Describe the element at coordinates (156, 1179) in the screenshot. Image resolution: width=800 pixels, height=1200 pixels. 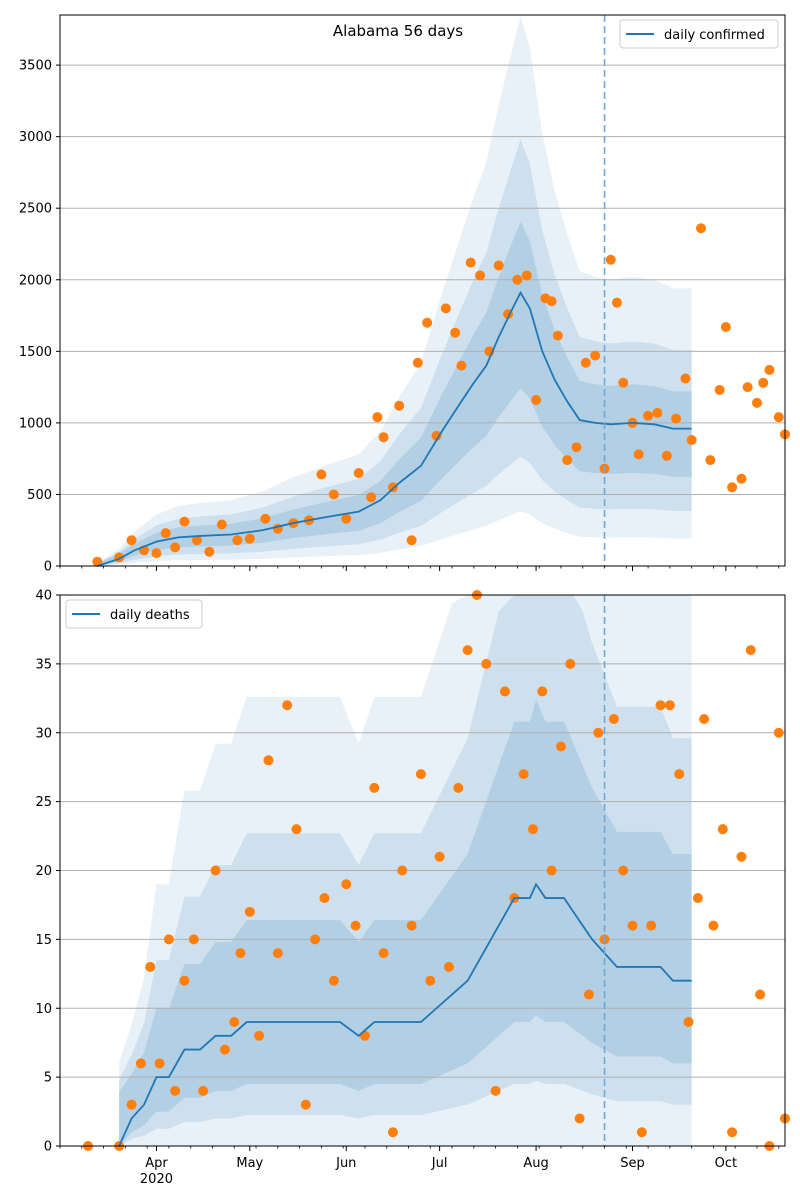
I see `x-tick-year-label: 2020` at that location.